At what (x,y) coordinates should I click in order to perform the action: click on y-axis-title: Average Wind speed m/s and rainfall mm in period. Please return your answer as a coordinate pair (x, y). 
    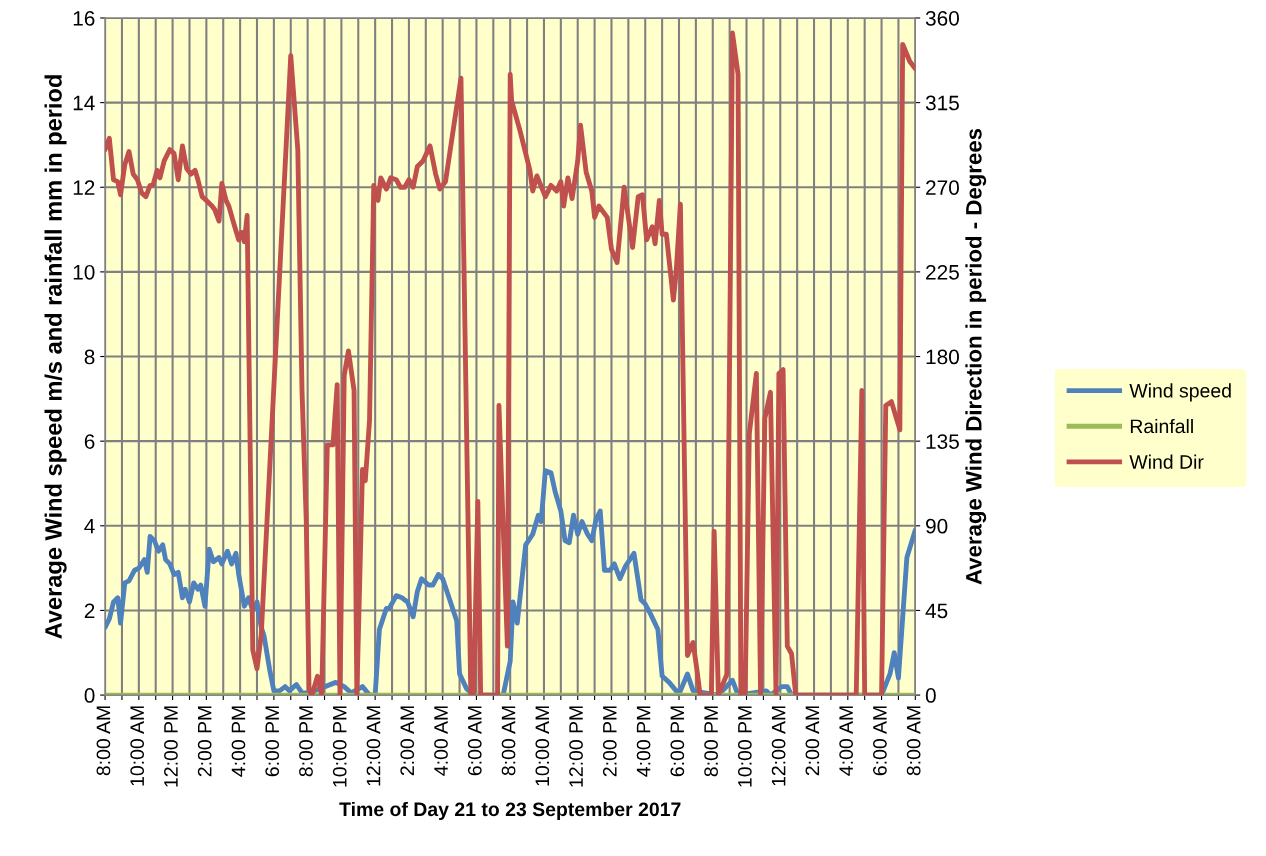
    Looking at the image, I should click on (55, 357).